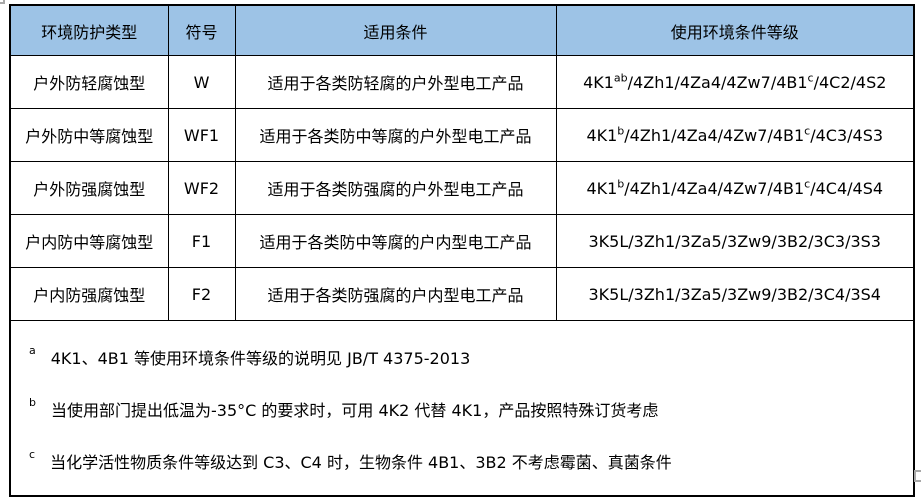 This screenshot has width=921, height=497. I want to click on footnote-a: a 4K1、4B1 等使用环境条件等级的说明见 JB/T 4375-2013, so click(250, 356).